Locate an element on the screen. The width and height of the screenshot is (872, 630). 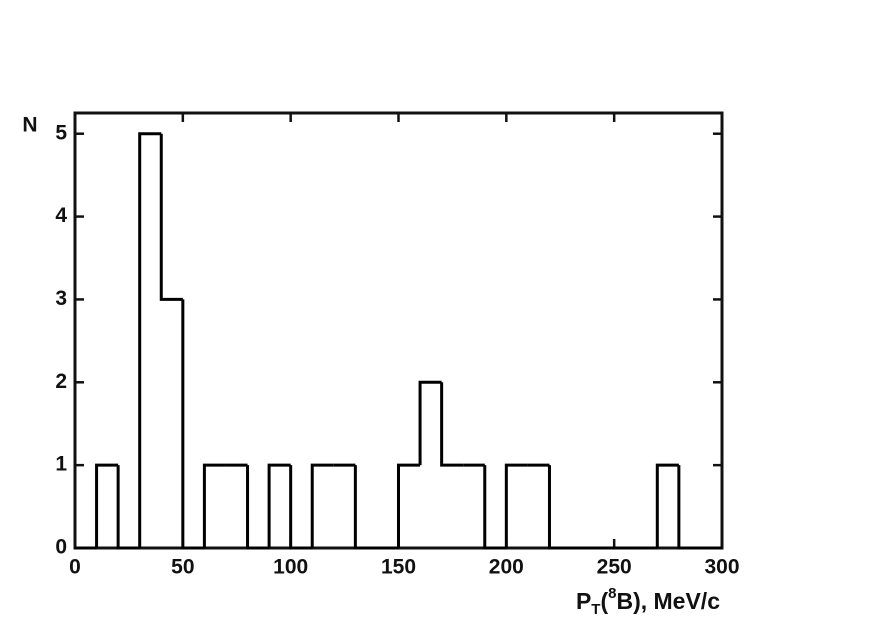
y-tick-label: 0 is located at coordinates (61, 547).